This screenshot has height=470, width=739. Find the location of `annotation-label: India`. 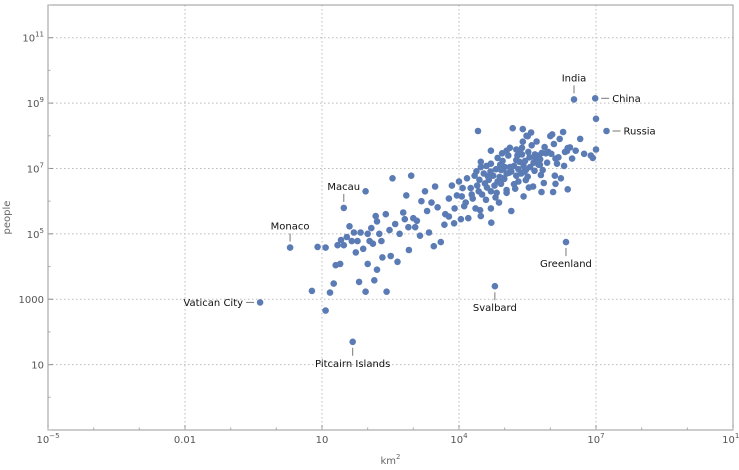

annotation-label: India is located at coordinates (574, 78).